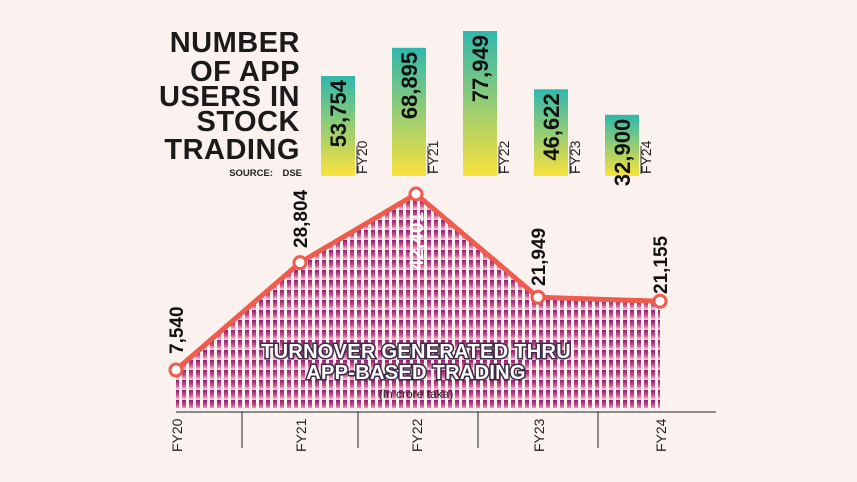 The width and height of the screenshot is (857, 482). What do you see at coordinates (551, 126) in the screenshot?
I see `bar-value-label: 46,622` at bounding box center [551, 126].